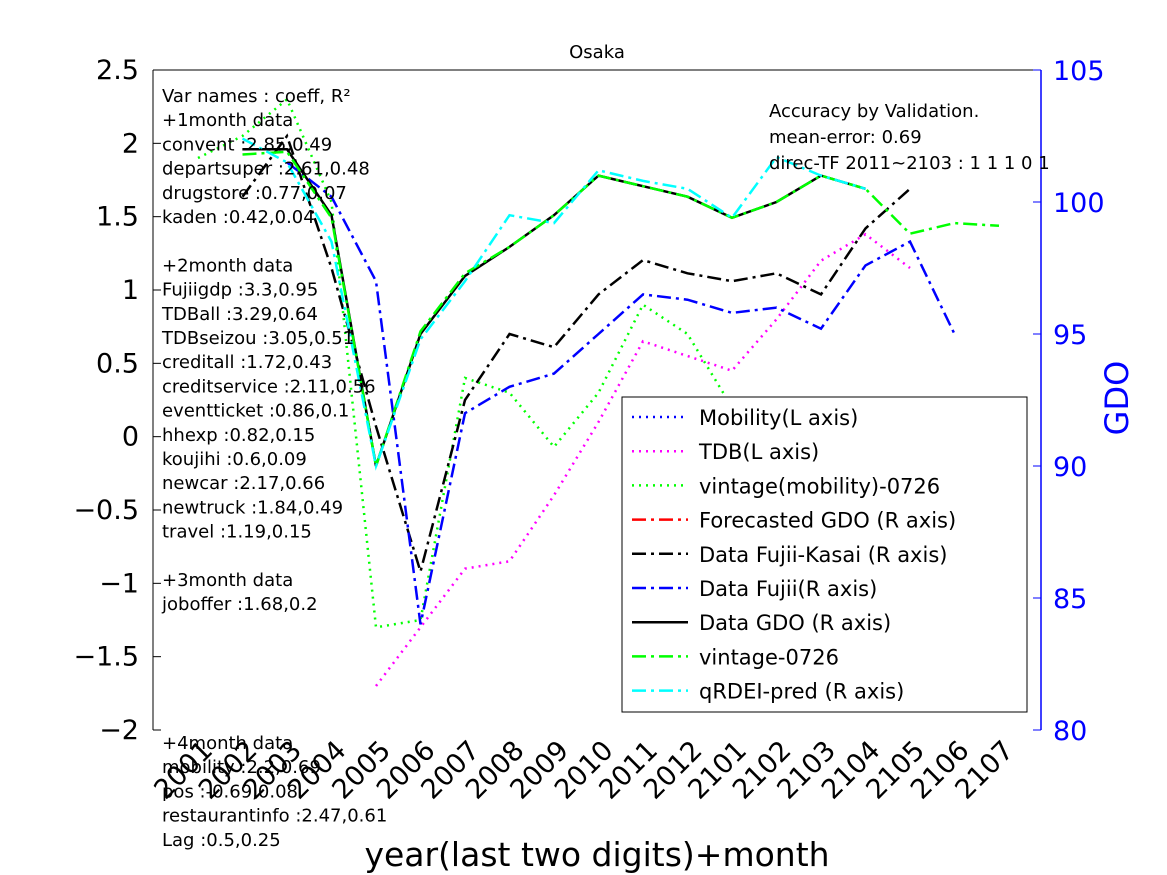 Image resolution: width=1167 pixels, height=875 pixels. I want to click on left-annotation-line: +2month data, so click(227, 265).